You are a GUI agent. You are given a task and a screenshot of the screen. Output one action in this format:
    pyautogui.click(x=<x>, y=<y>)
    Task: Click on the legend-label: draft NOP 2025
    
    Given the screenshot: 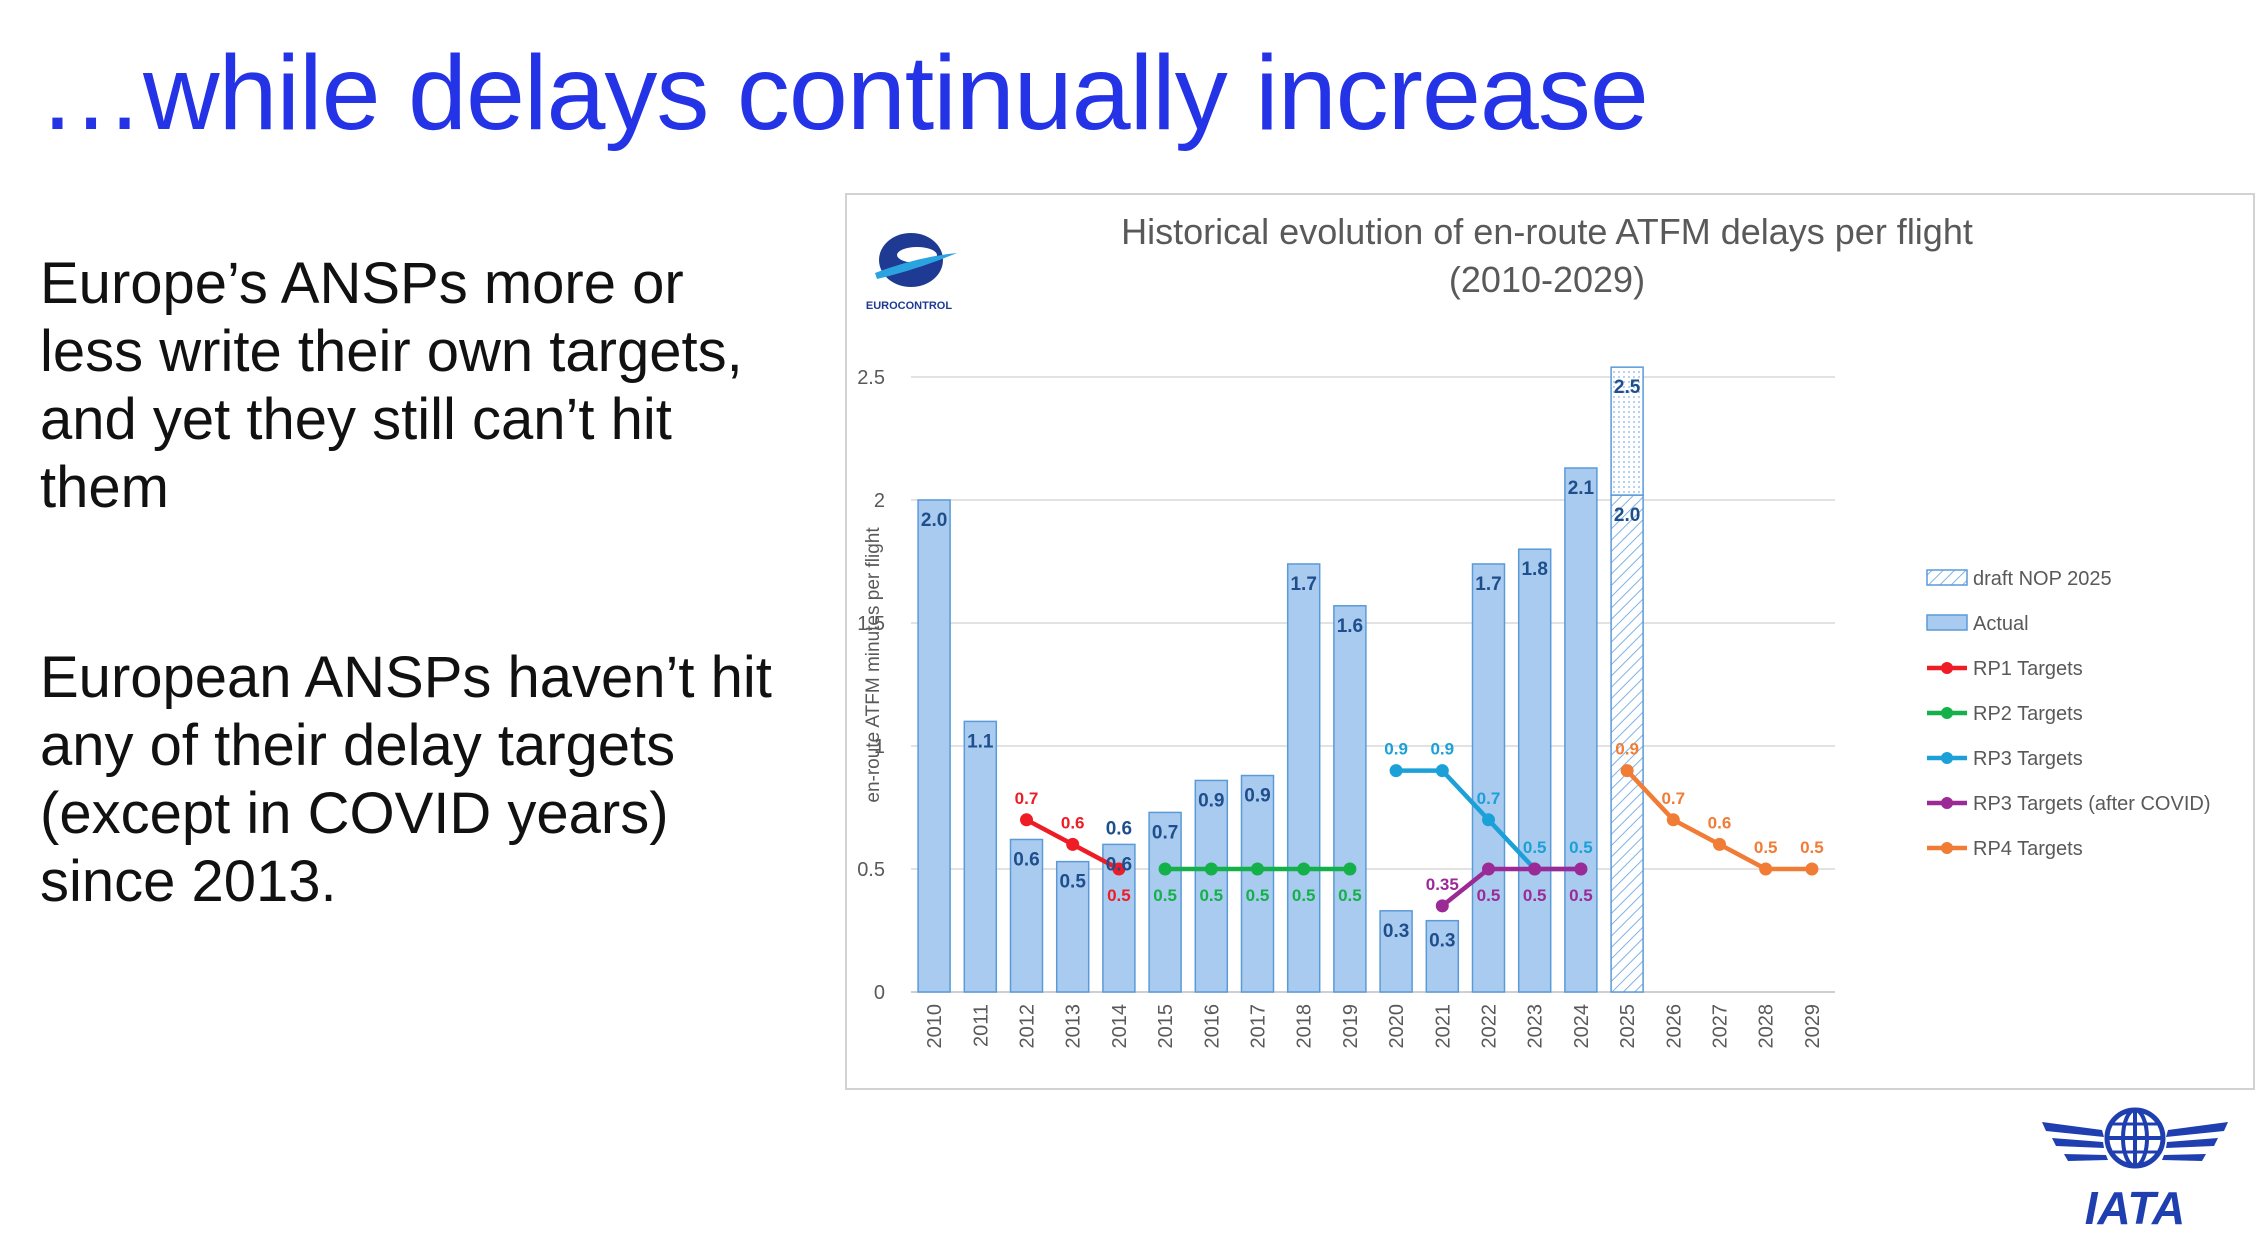 What is the action you would take?
    pyautogui.click(x=2042, y=579)
    